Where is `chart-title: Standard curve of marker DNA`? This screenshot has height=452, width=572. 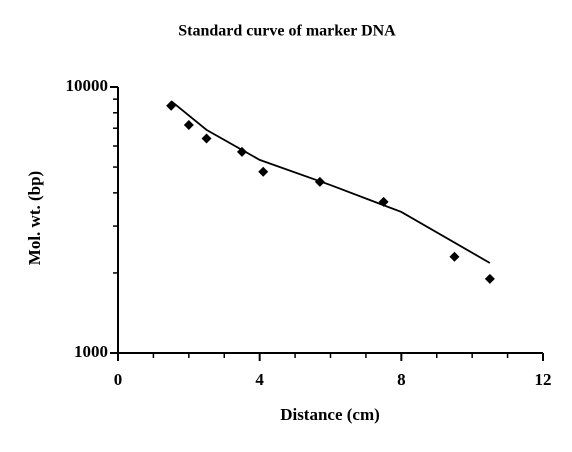 chart-title: Standard curve of marker DNA is located at coordinates (287, 31).